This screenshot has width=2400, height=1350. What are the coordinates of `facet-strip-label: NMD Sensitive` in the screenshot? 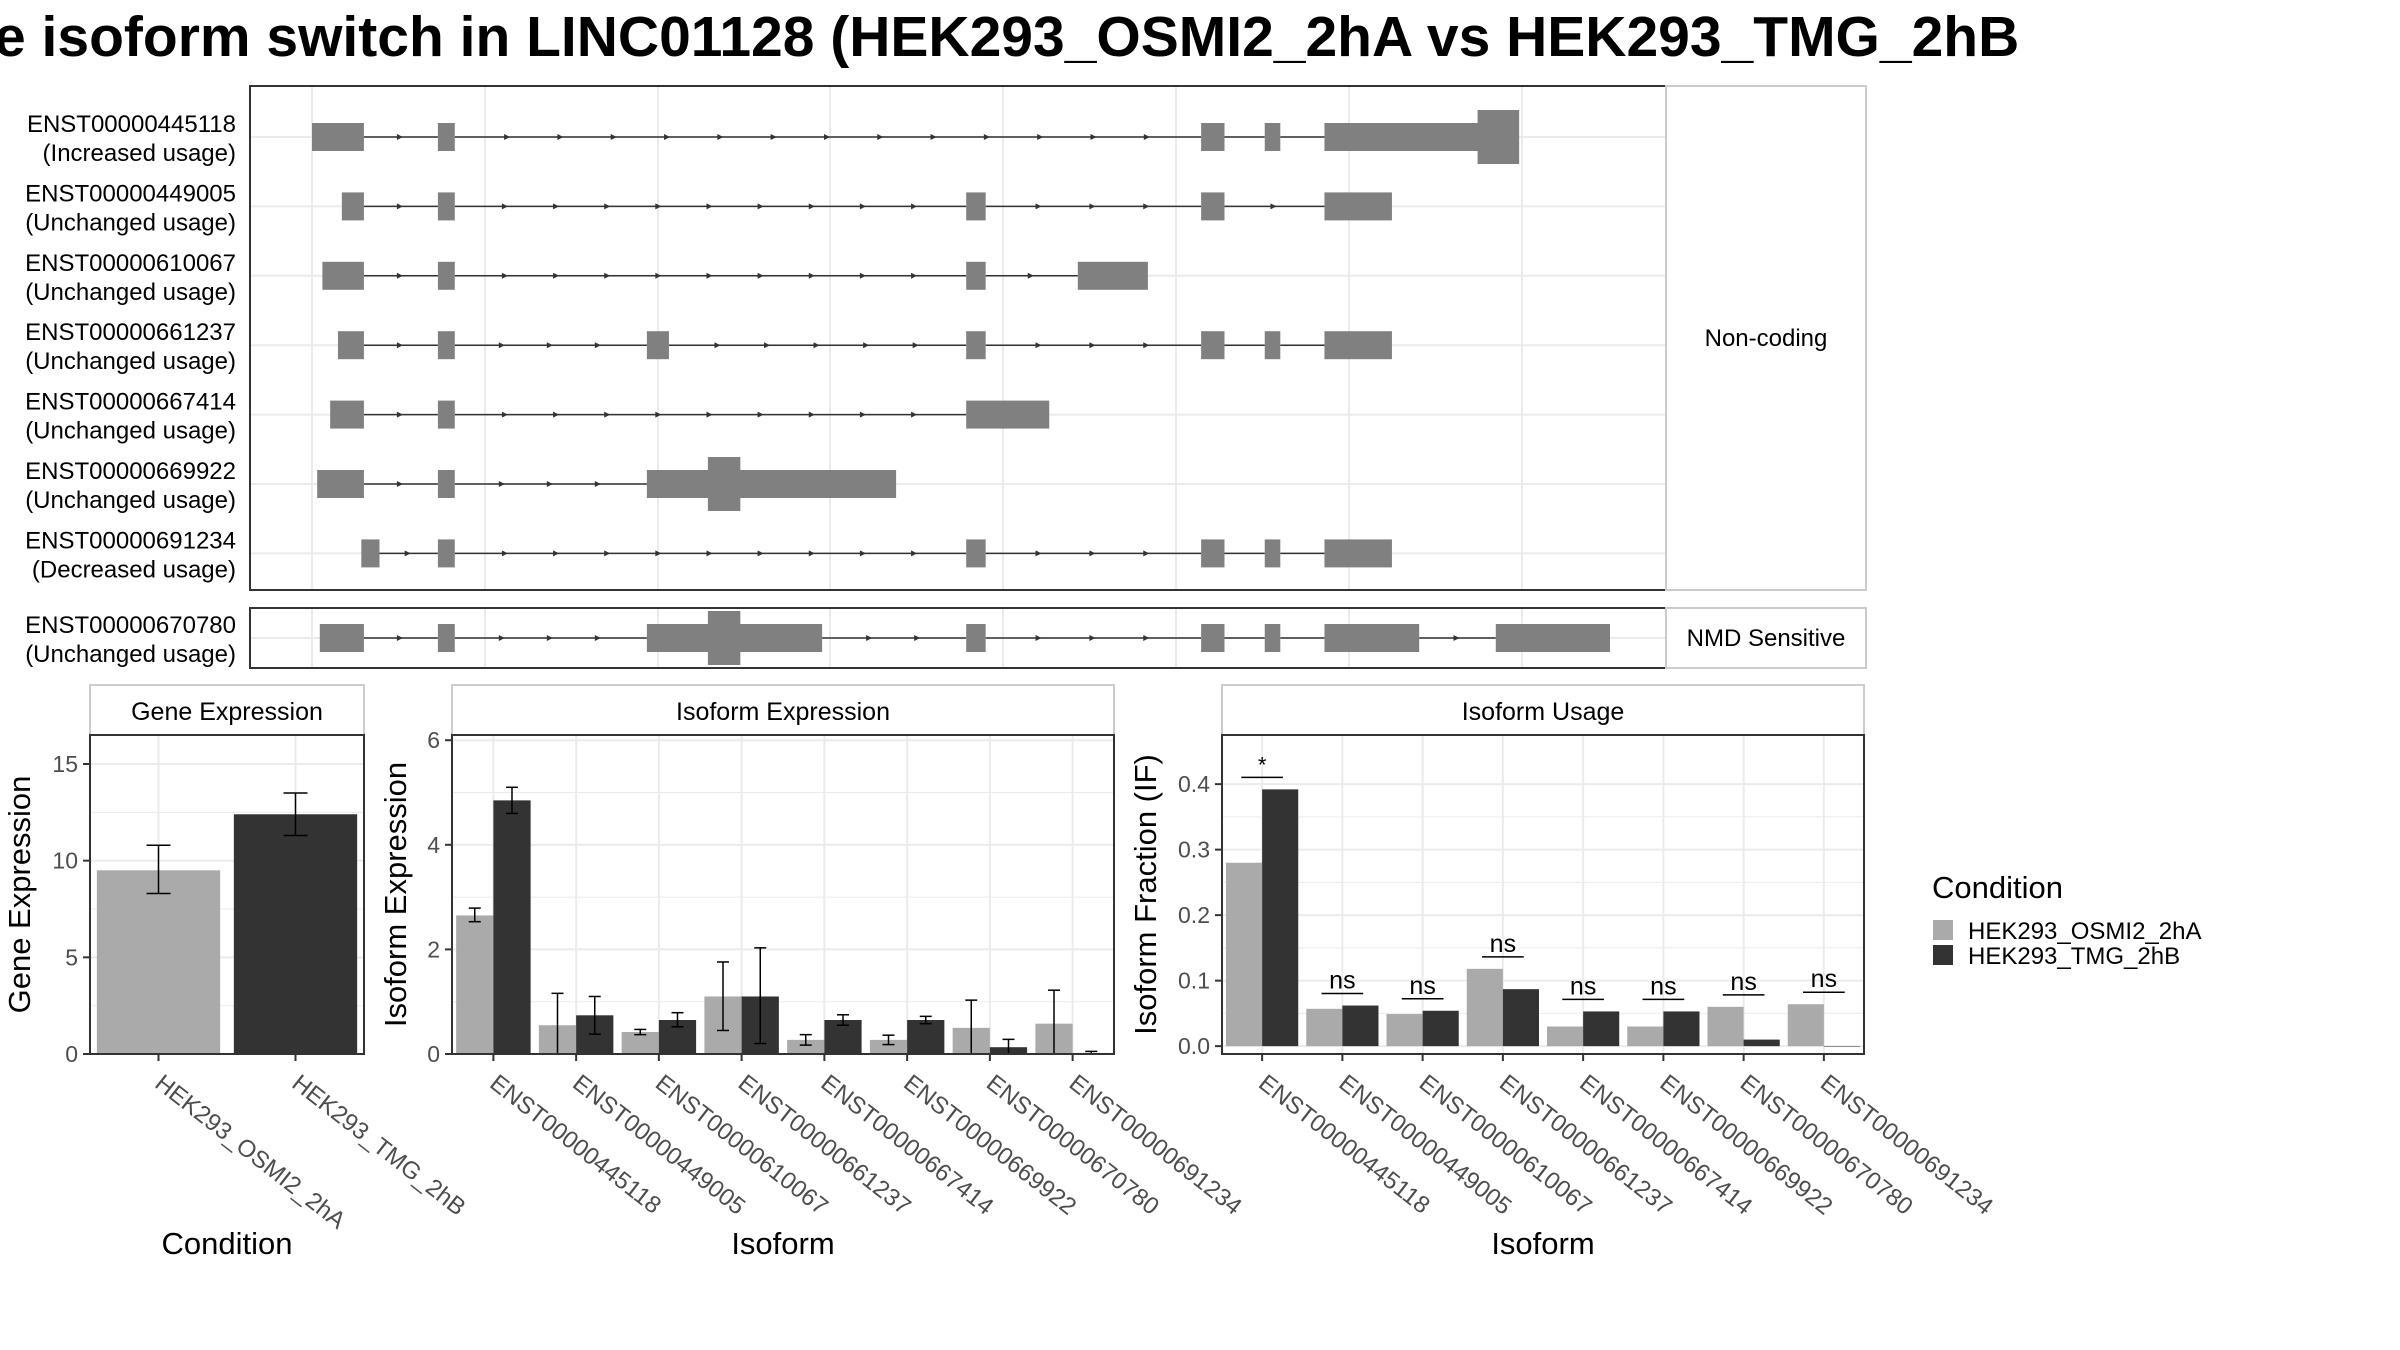 It's located at (1766, 638).